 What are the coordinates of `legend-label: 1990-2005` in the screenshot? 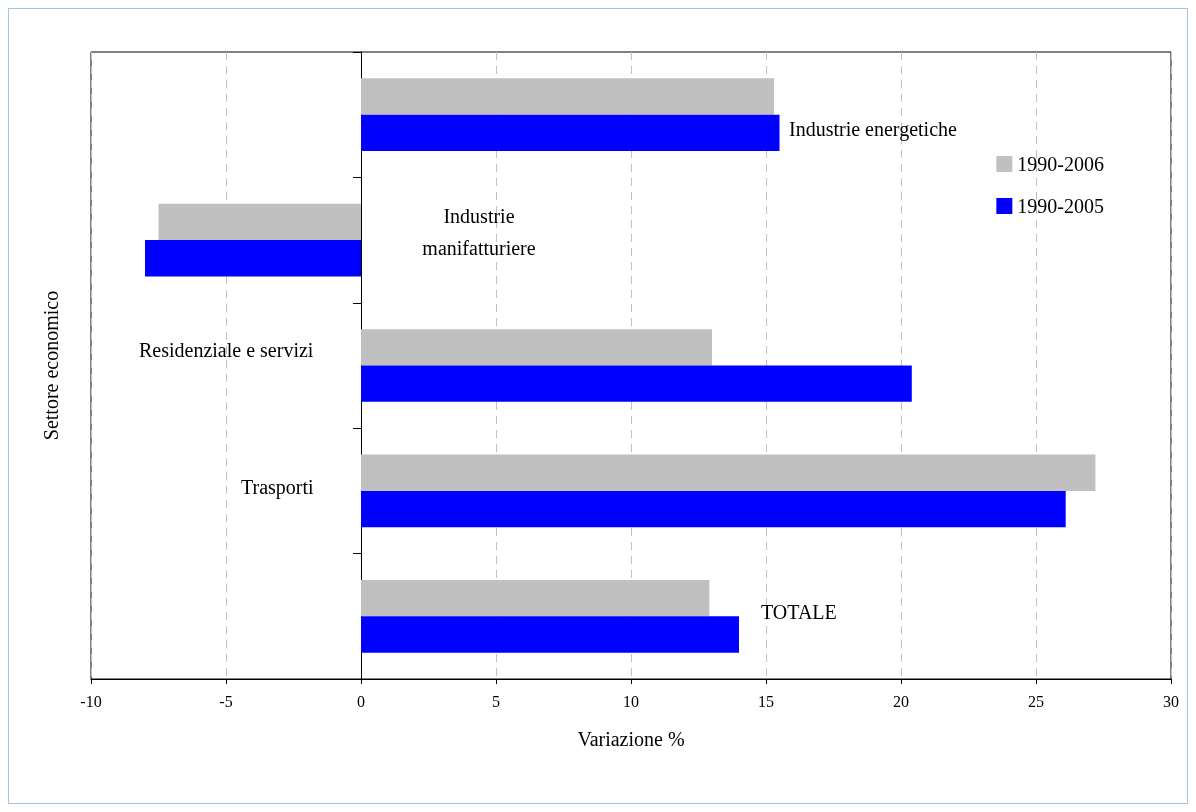 It's located at (1061, 206).